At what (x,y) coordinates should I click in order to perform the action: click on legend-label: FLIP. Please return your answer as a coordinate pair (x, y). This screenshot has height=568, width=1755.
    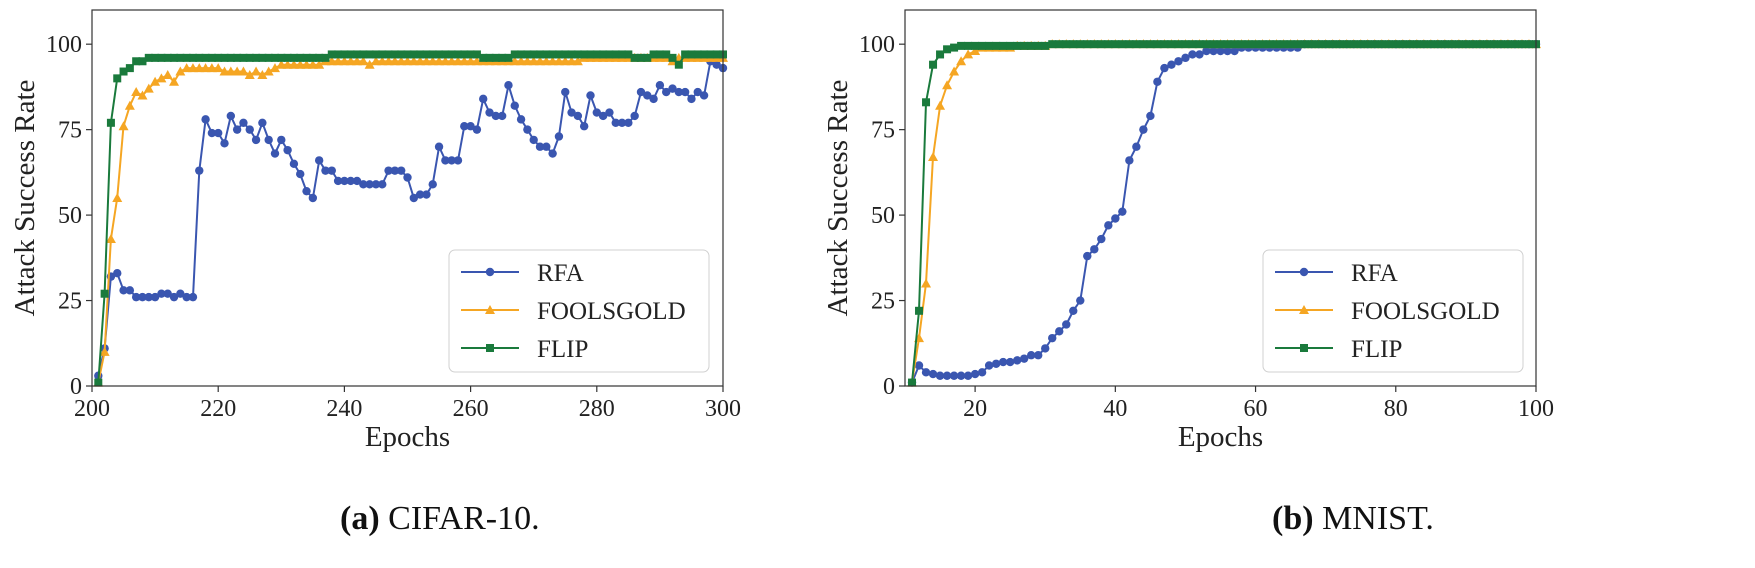
    Looking at the image, I should click on (1376, 349).